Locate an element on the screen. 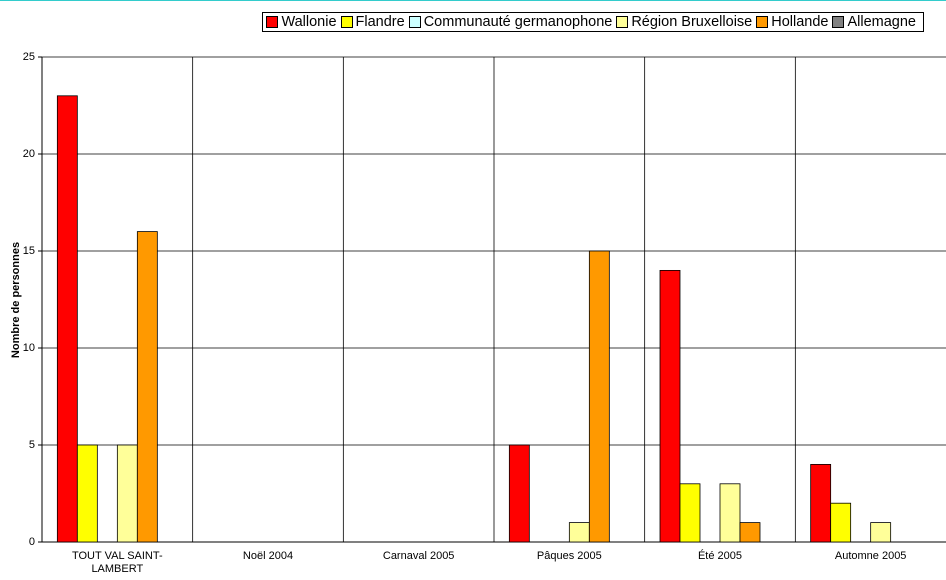 Image resolution: width=946 pixels, height=580 pixels. legend-item: Flandre is located at coordinates (372, 22).